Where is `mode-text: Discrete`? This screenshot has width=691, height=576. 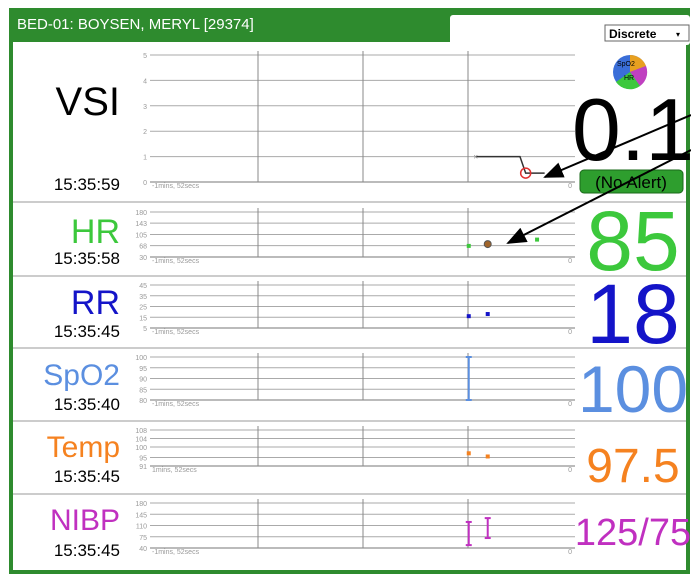
mode-text: Discrete is located at coordinates (633, 34).